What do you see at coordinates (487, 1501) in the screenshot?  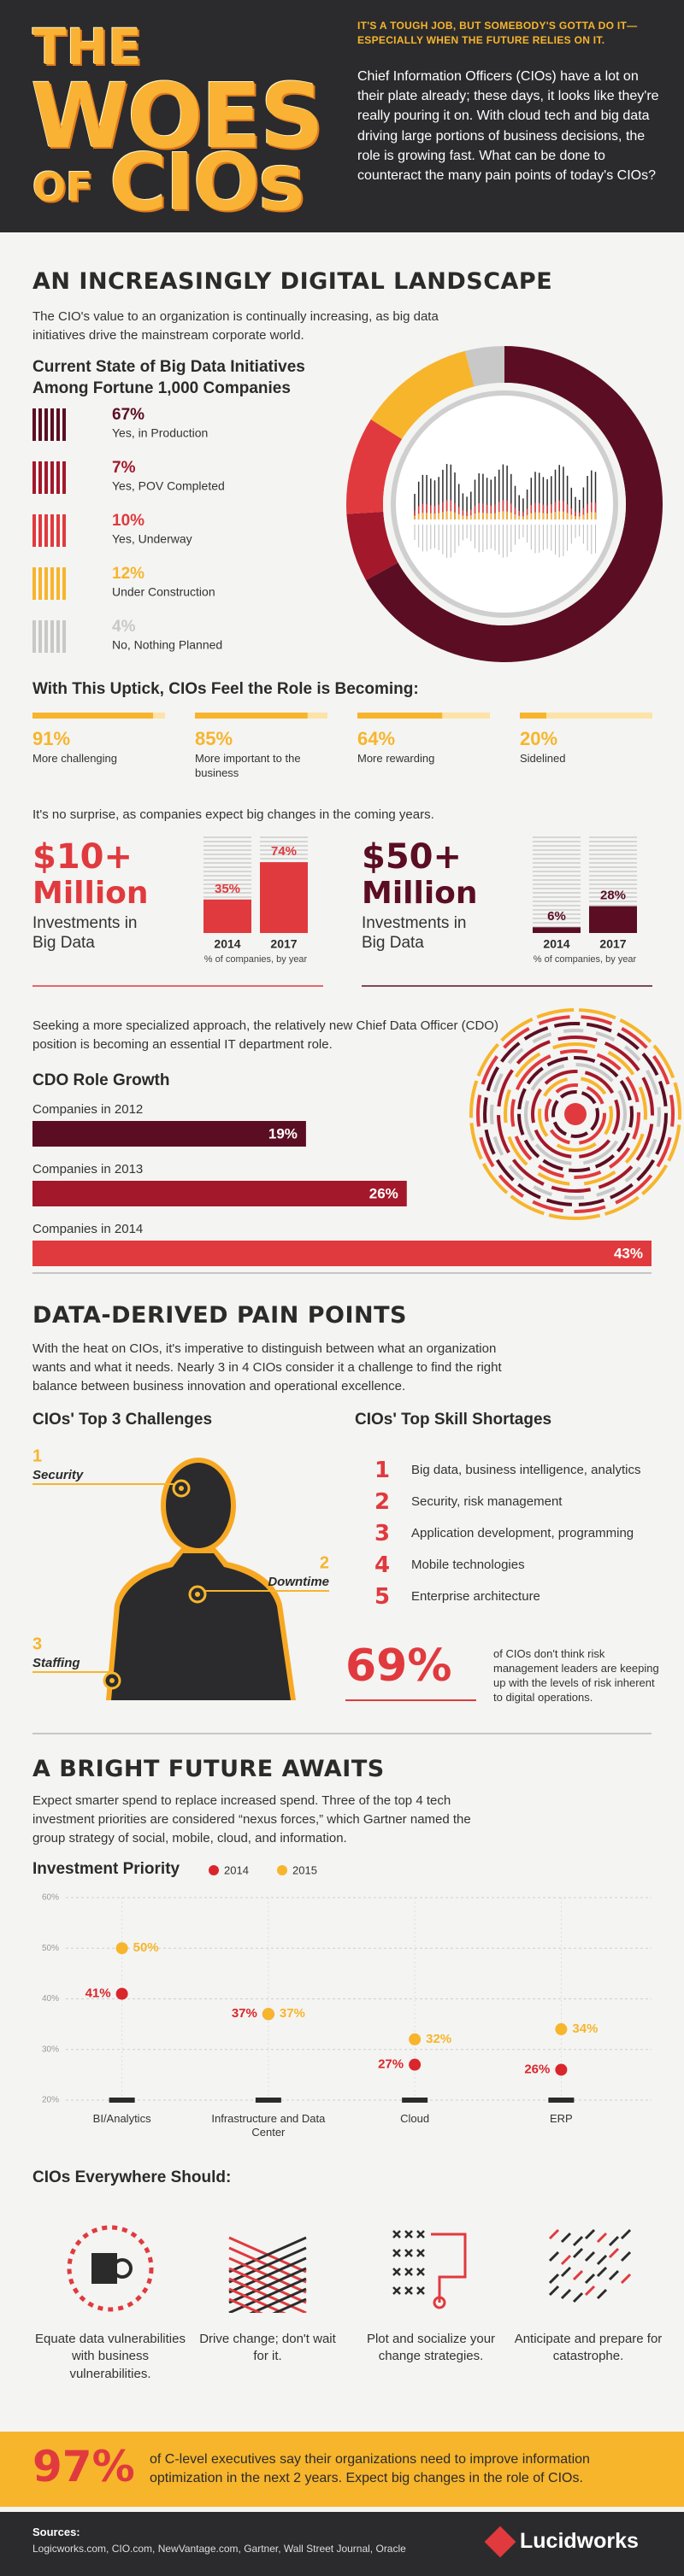 I see `skill-label: Security, risk management` at bounding box center [487, 1501].